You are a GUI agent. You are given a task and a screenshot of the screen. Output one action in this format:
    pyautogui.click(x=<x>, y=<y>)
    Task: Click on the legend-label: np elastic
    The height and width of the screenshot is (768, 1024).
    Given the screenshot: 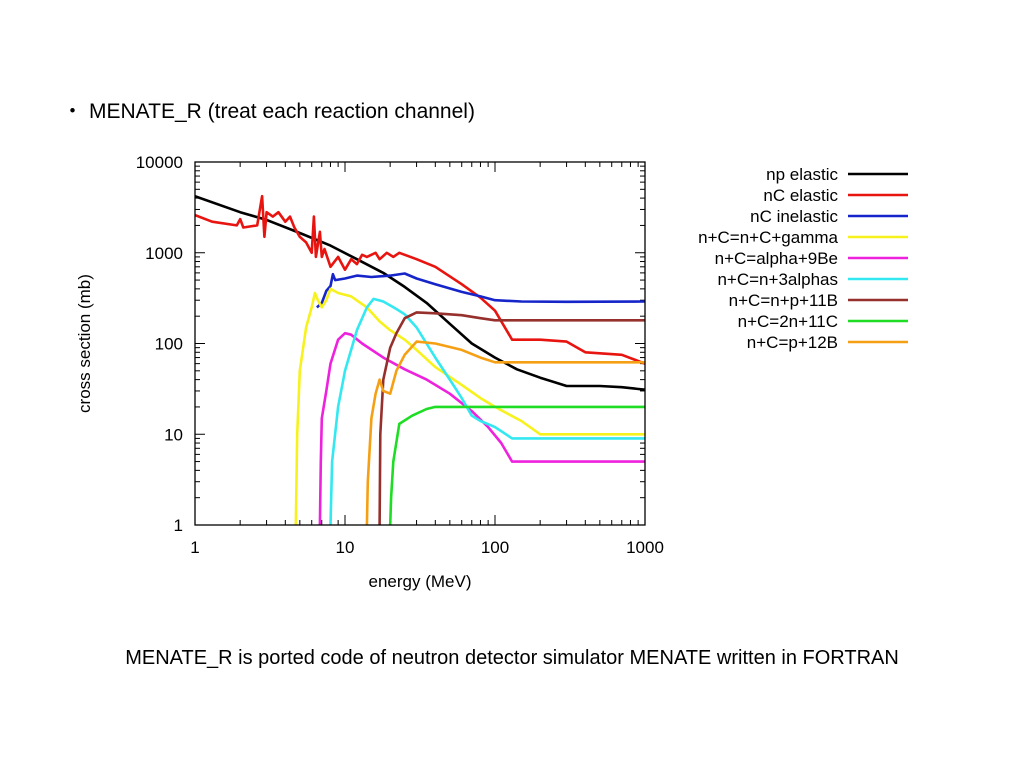 What is the action you would take?
    pyautogui.click(x=802, y=174)
    